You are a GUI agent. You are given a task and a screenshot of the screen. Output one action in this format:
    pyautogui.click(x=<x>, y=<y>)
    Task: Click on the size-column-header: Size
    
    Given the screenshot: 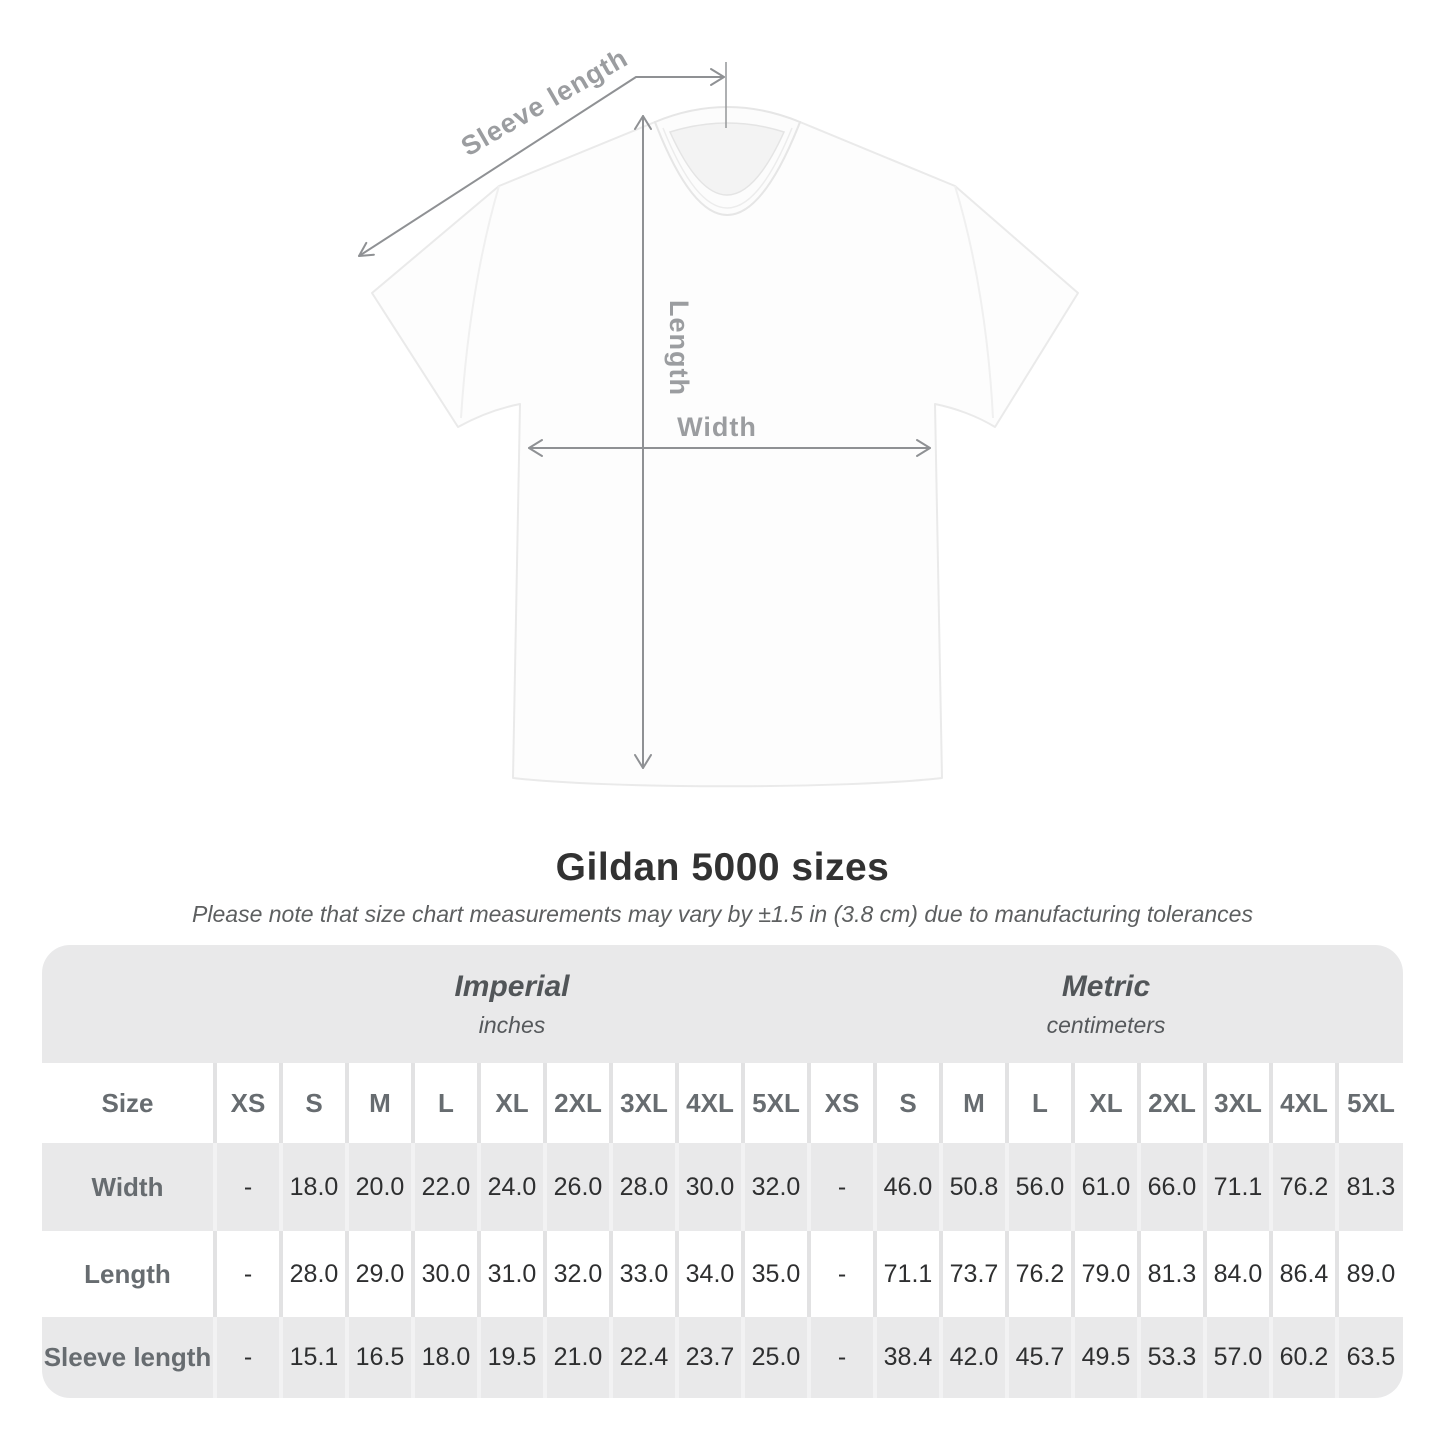 What is the action you would take?
    pyautogui.click(x=128, y=1103)
    